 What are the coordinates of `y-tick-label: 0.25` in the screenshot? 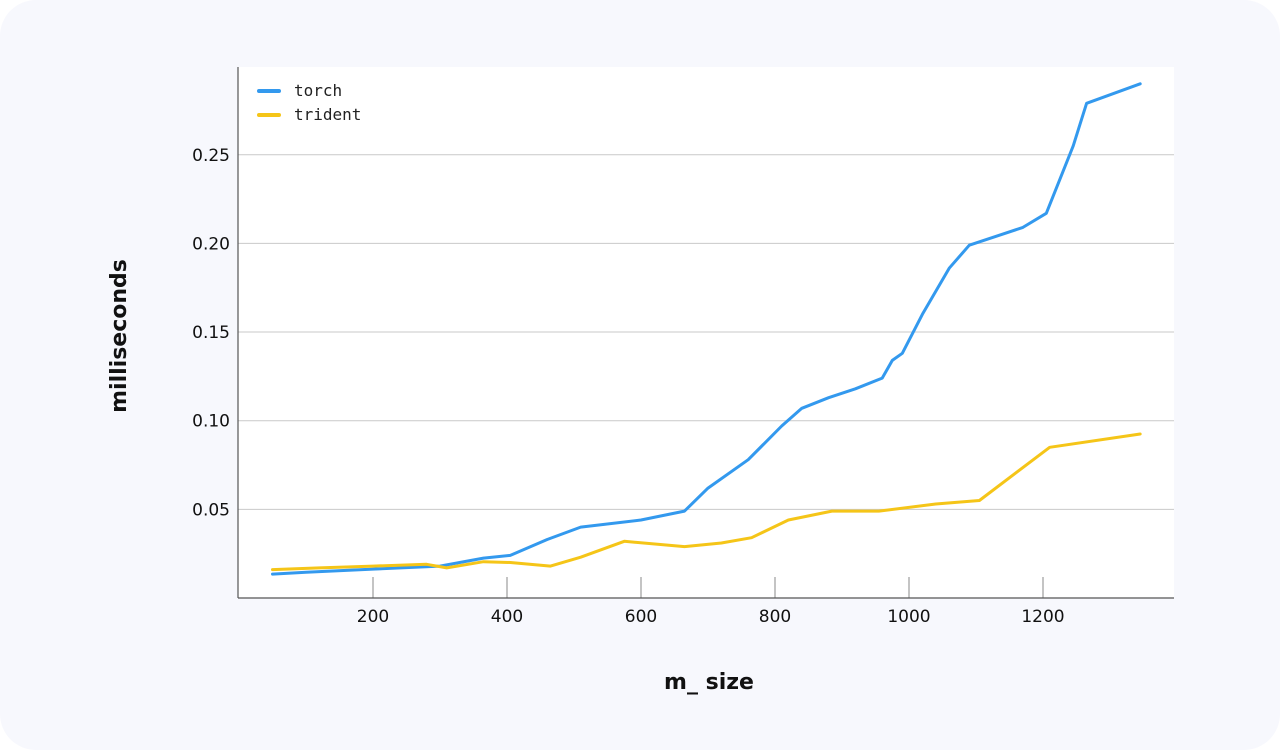 It's located at (211, 156).